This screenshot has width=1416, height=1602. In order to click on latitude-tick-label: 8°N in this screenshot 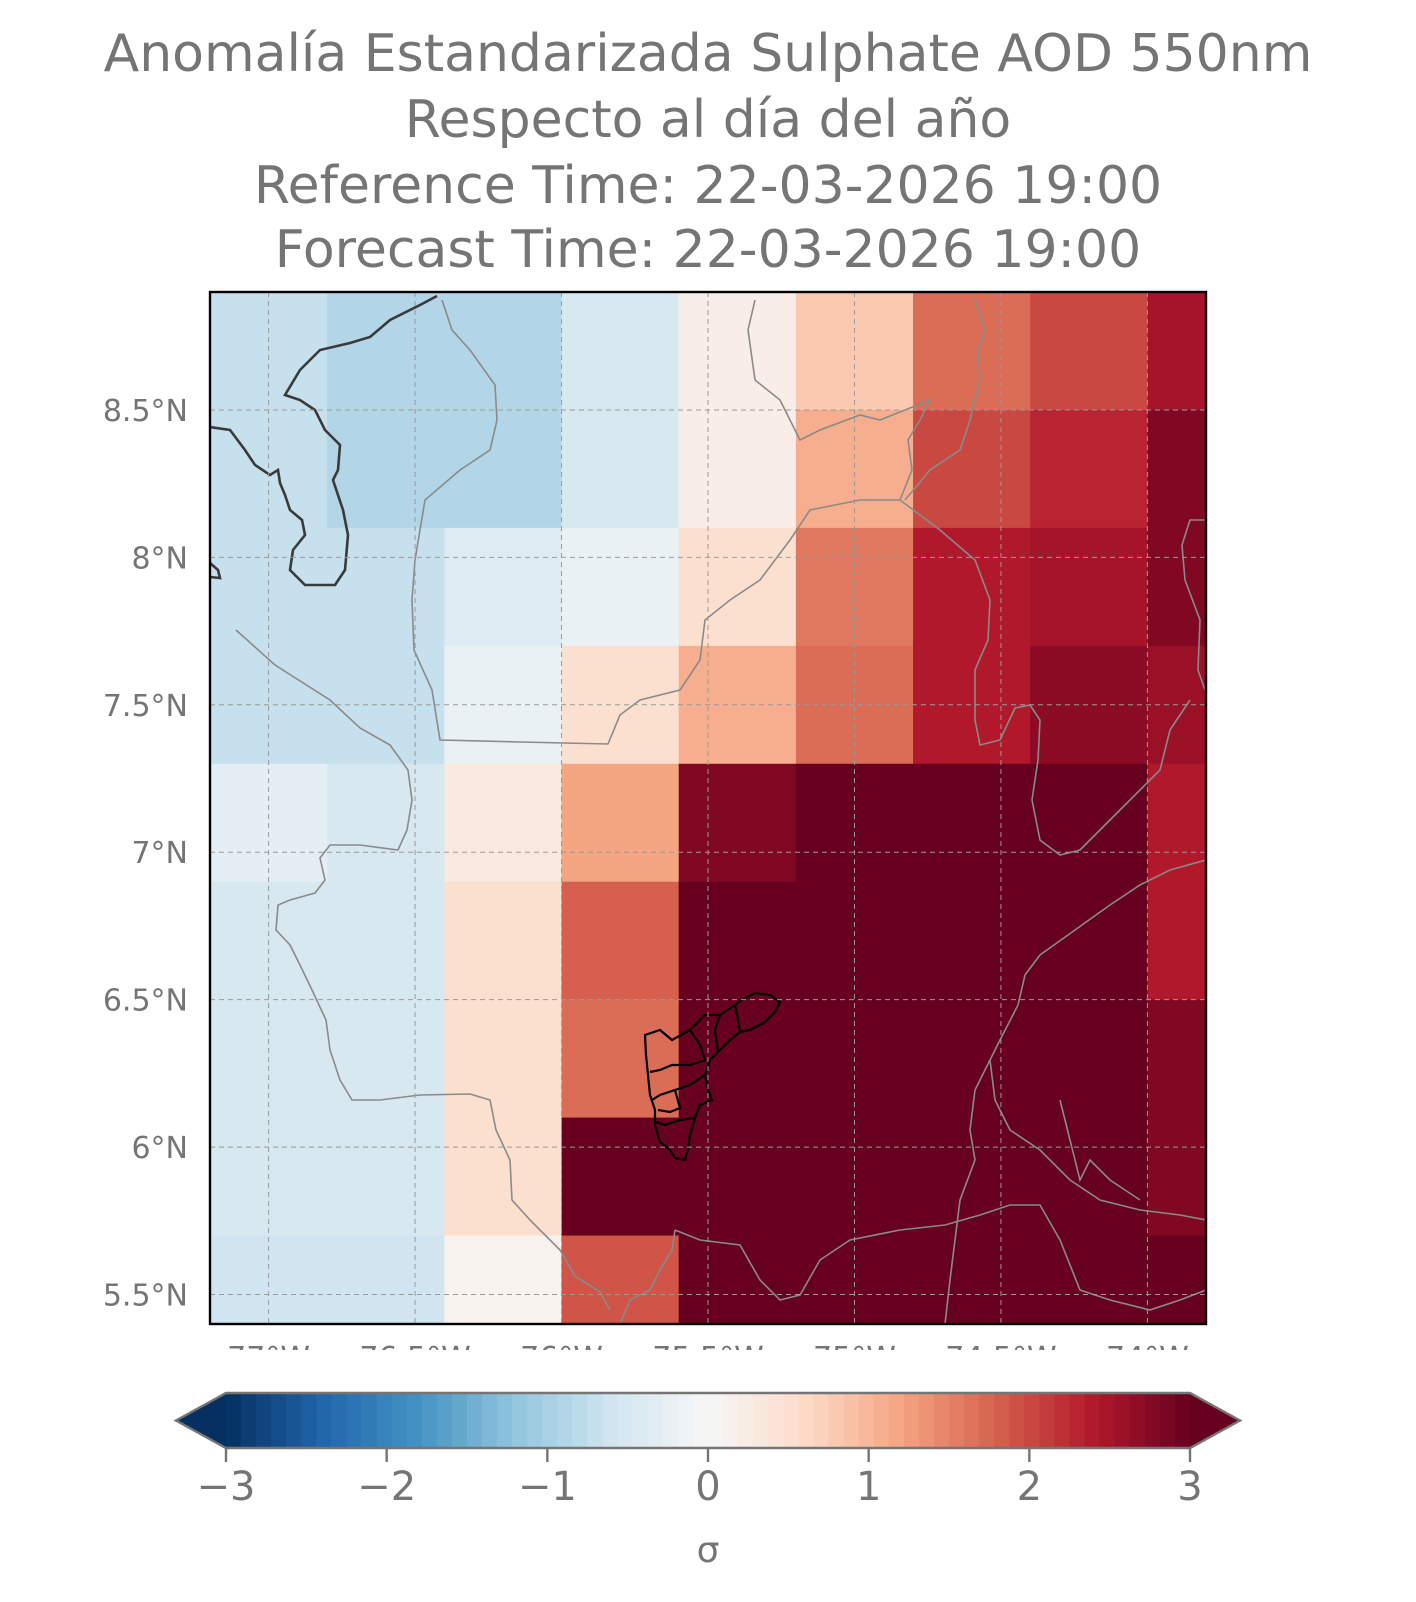, I will do `click(159, 558)`.